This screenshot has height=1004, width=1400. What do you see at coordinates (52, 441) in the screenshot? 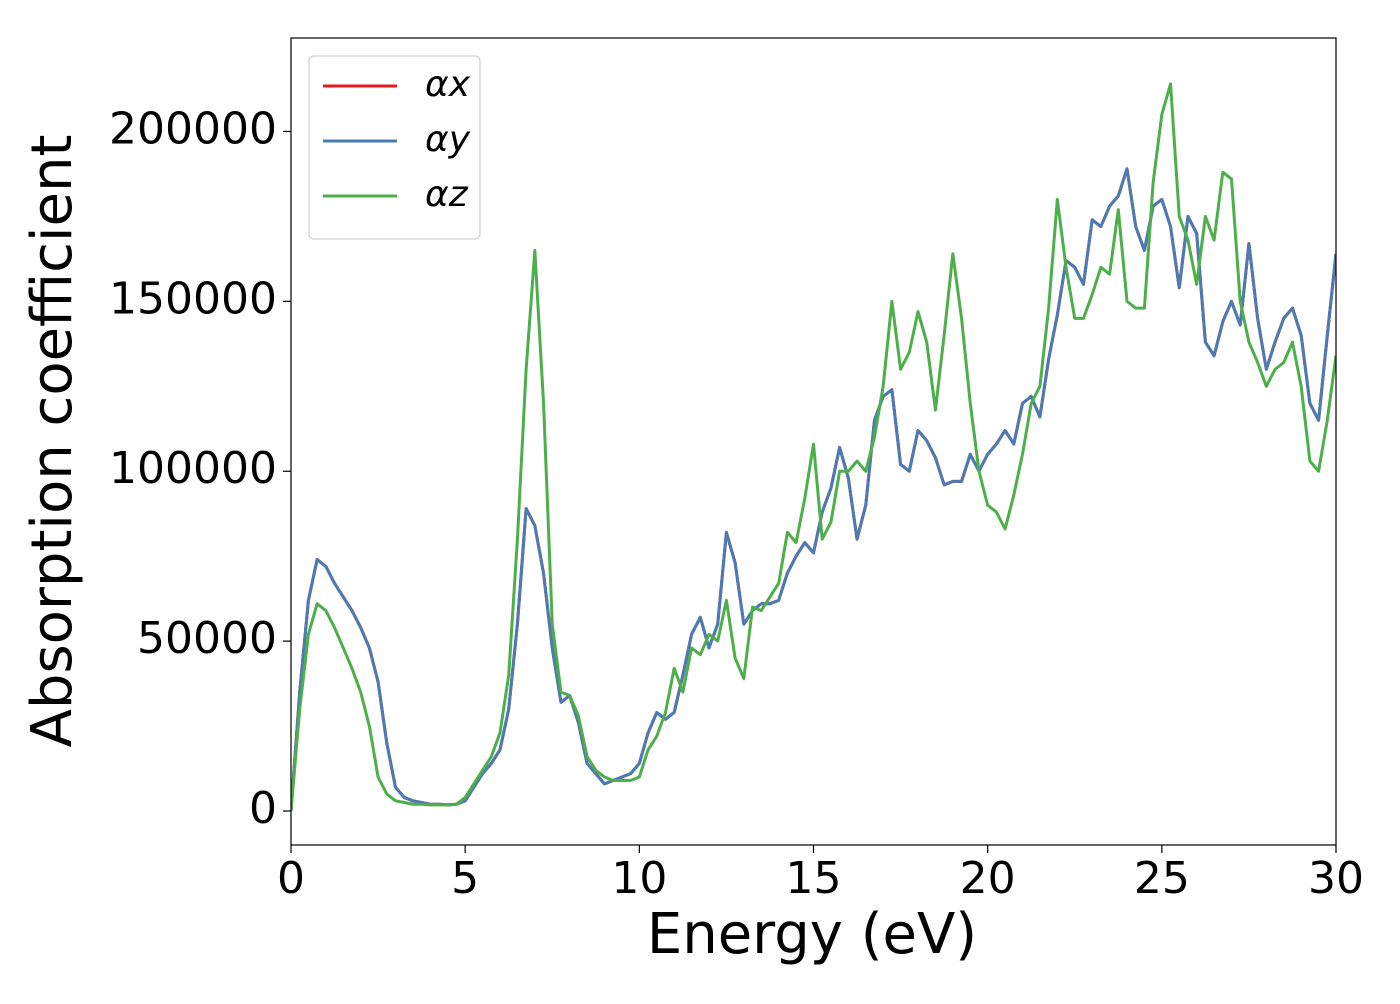
I see `y-axis-label: Absorption coefficient` at bounding box center [52, 441].